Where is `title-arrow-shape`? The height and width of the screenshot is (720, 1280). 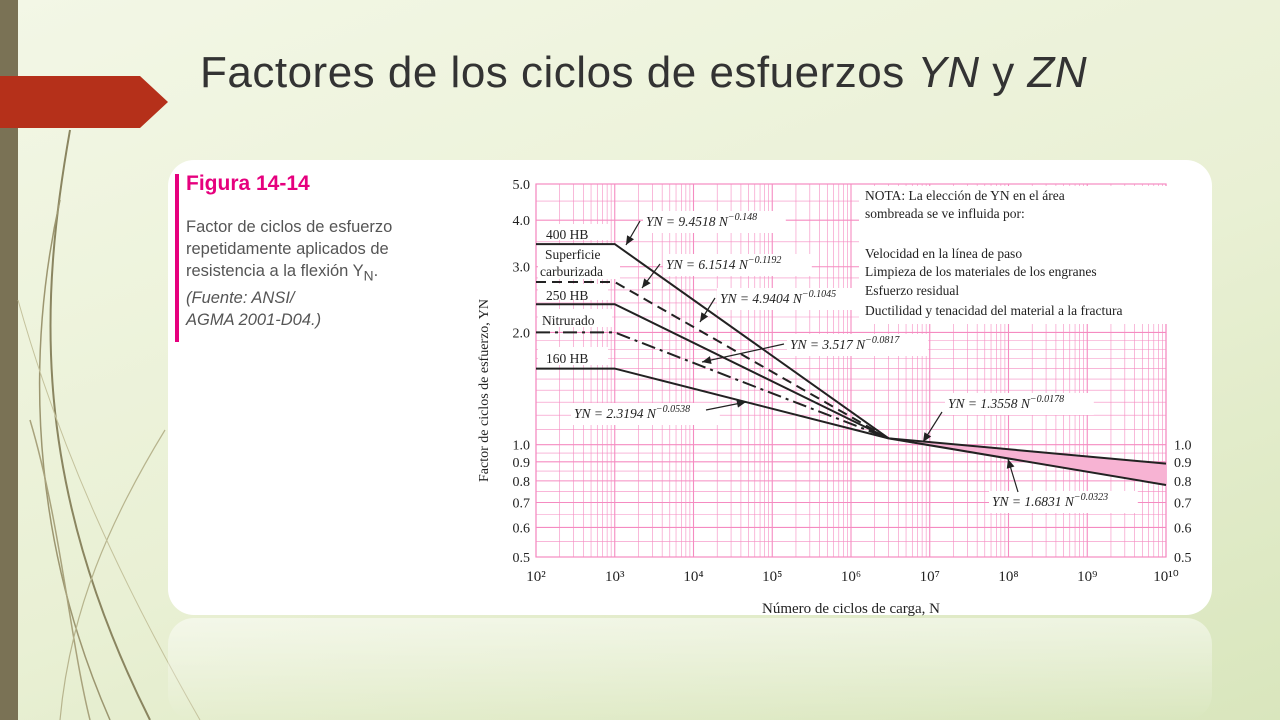
title-arrow-shape is located at coordinates (84, 102).